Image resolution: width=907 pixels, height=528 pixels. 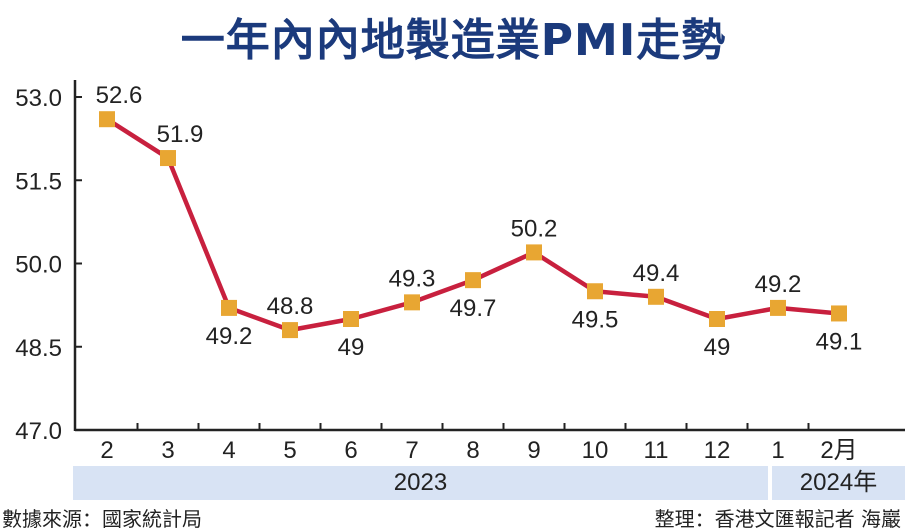 I want to click on data-label: 52.6, so click(x=119, y=95).